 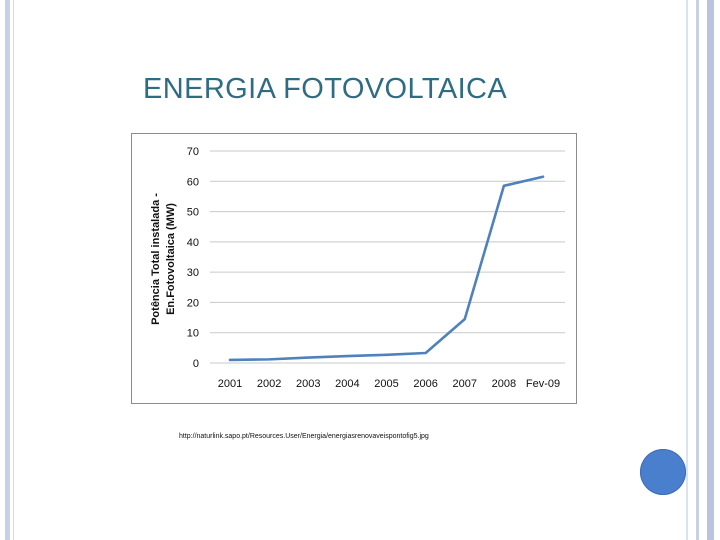 I want to click on x-tick-label-2002: 2002, so click(x=269, y=384).